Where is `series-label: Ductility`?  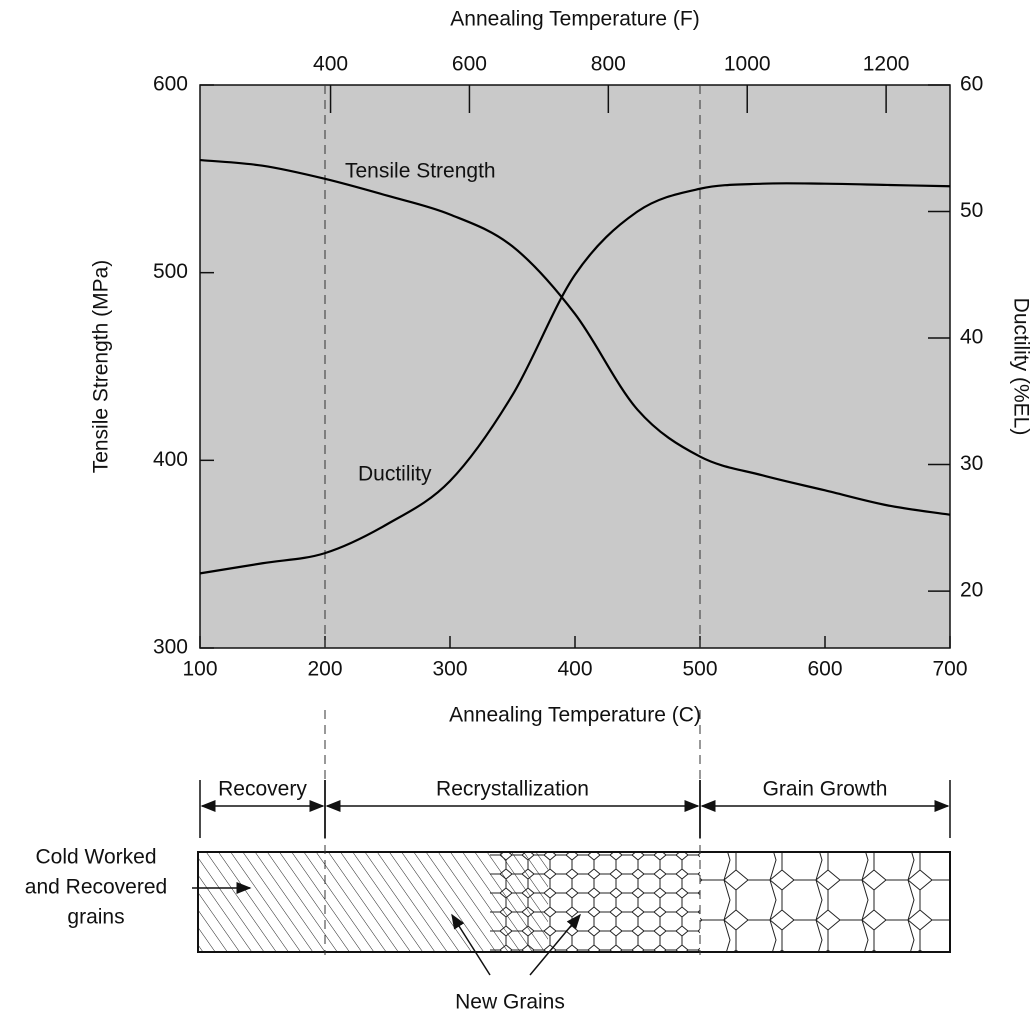
series-label: Ductility is located at coordinates (395, 474).